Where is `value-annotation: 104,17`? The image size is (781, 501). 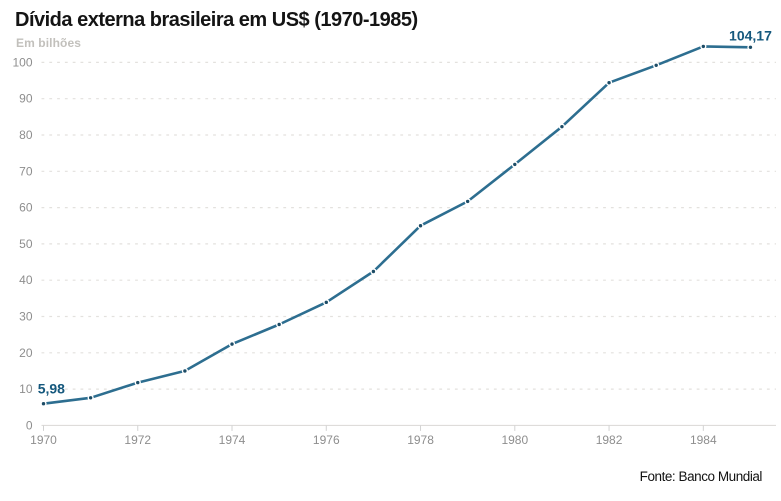
value-annotation: 104,17 is located at coordinates (750, 35).